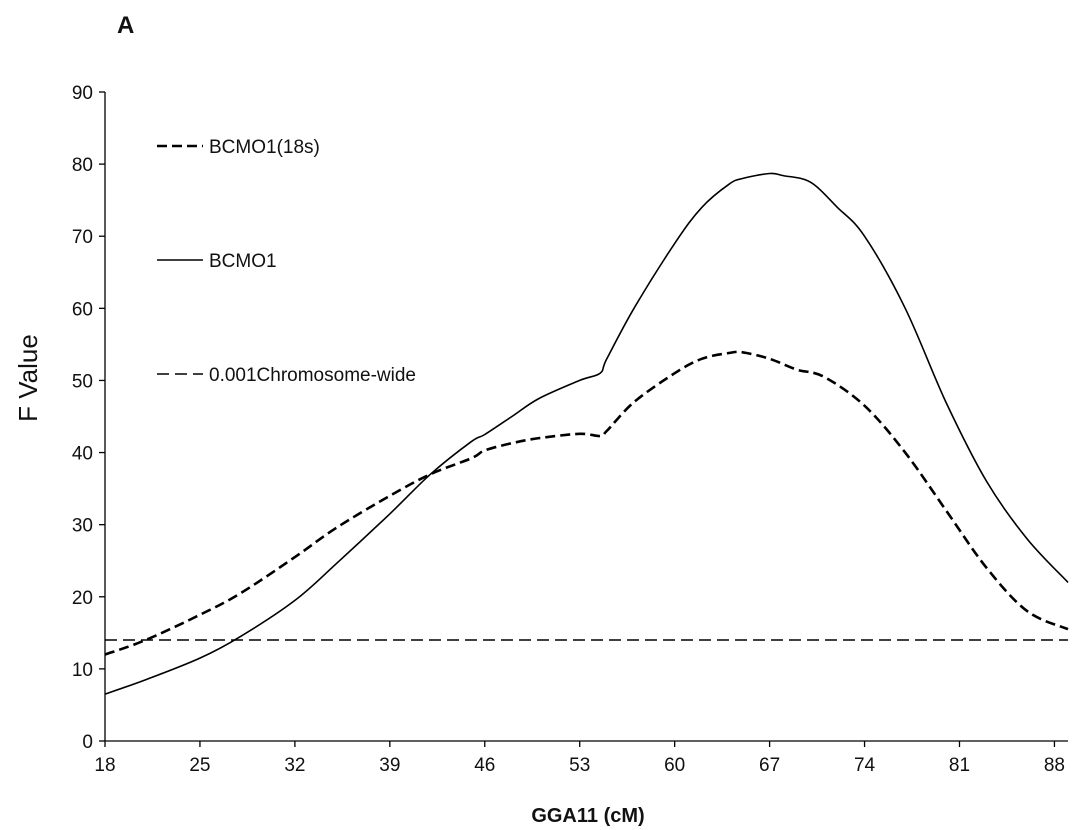  Describe the element at coordinates (82, 309) in the screenshot. I see `y-tick-label: 60` at that location.